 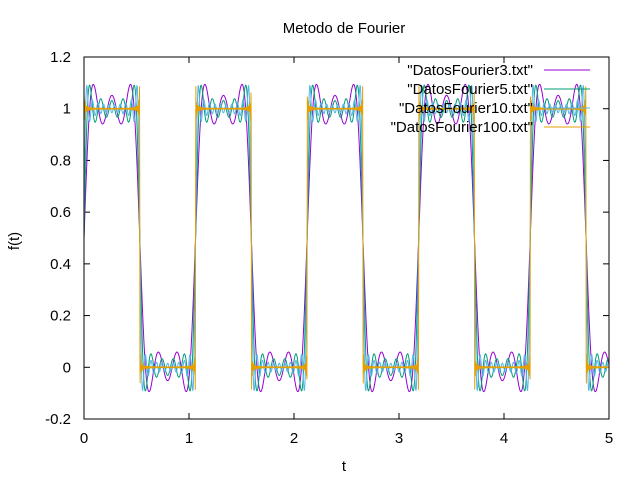 What do you see at coordinates (60, 160) in the screenshot?
I see `y-tick-label: 0.8` at bounding box center [60, 160].